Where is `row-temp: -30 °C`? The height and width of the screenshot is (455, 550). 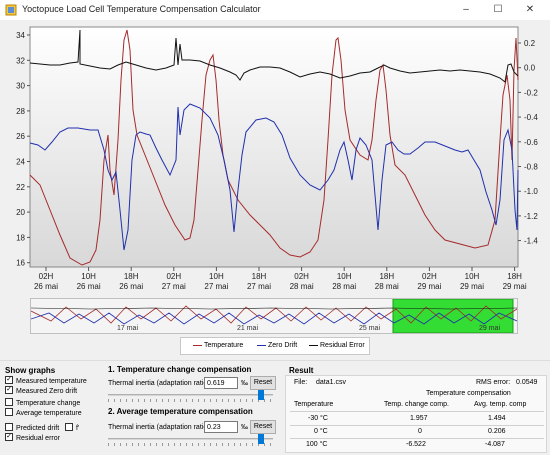 row-temp: -30 °C is located at coordinates (318, 418).